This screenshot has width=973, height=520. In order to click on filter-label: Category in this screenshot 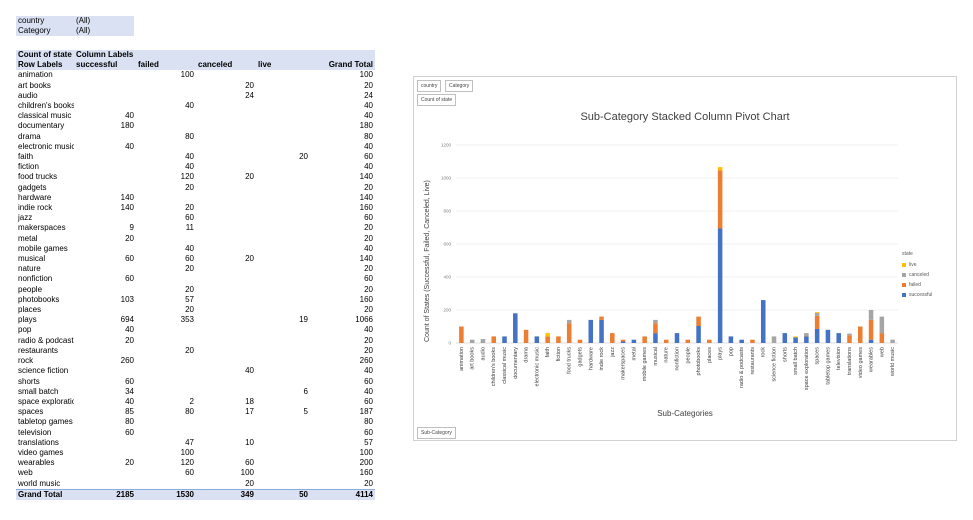, I will do `click(34, 30)`.